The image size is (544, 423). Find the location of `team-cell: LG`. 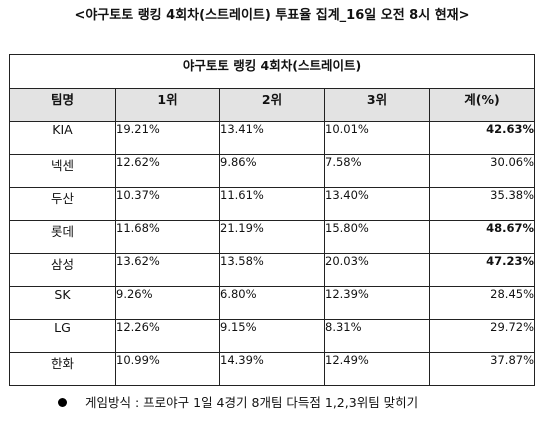

team-cell: LG is located at coordinates (62, 336).